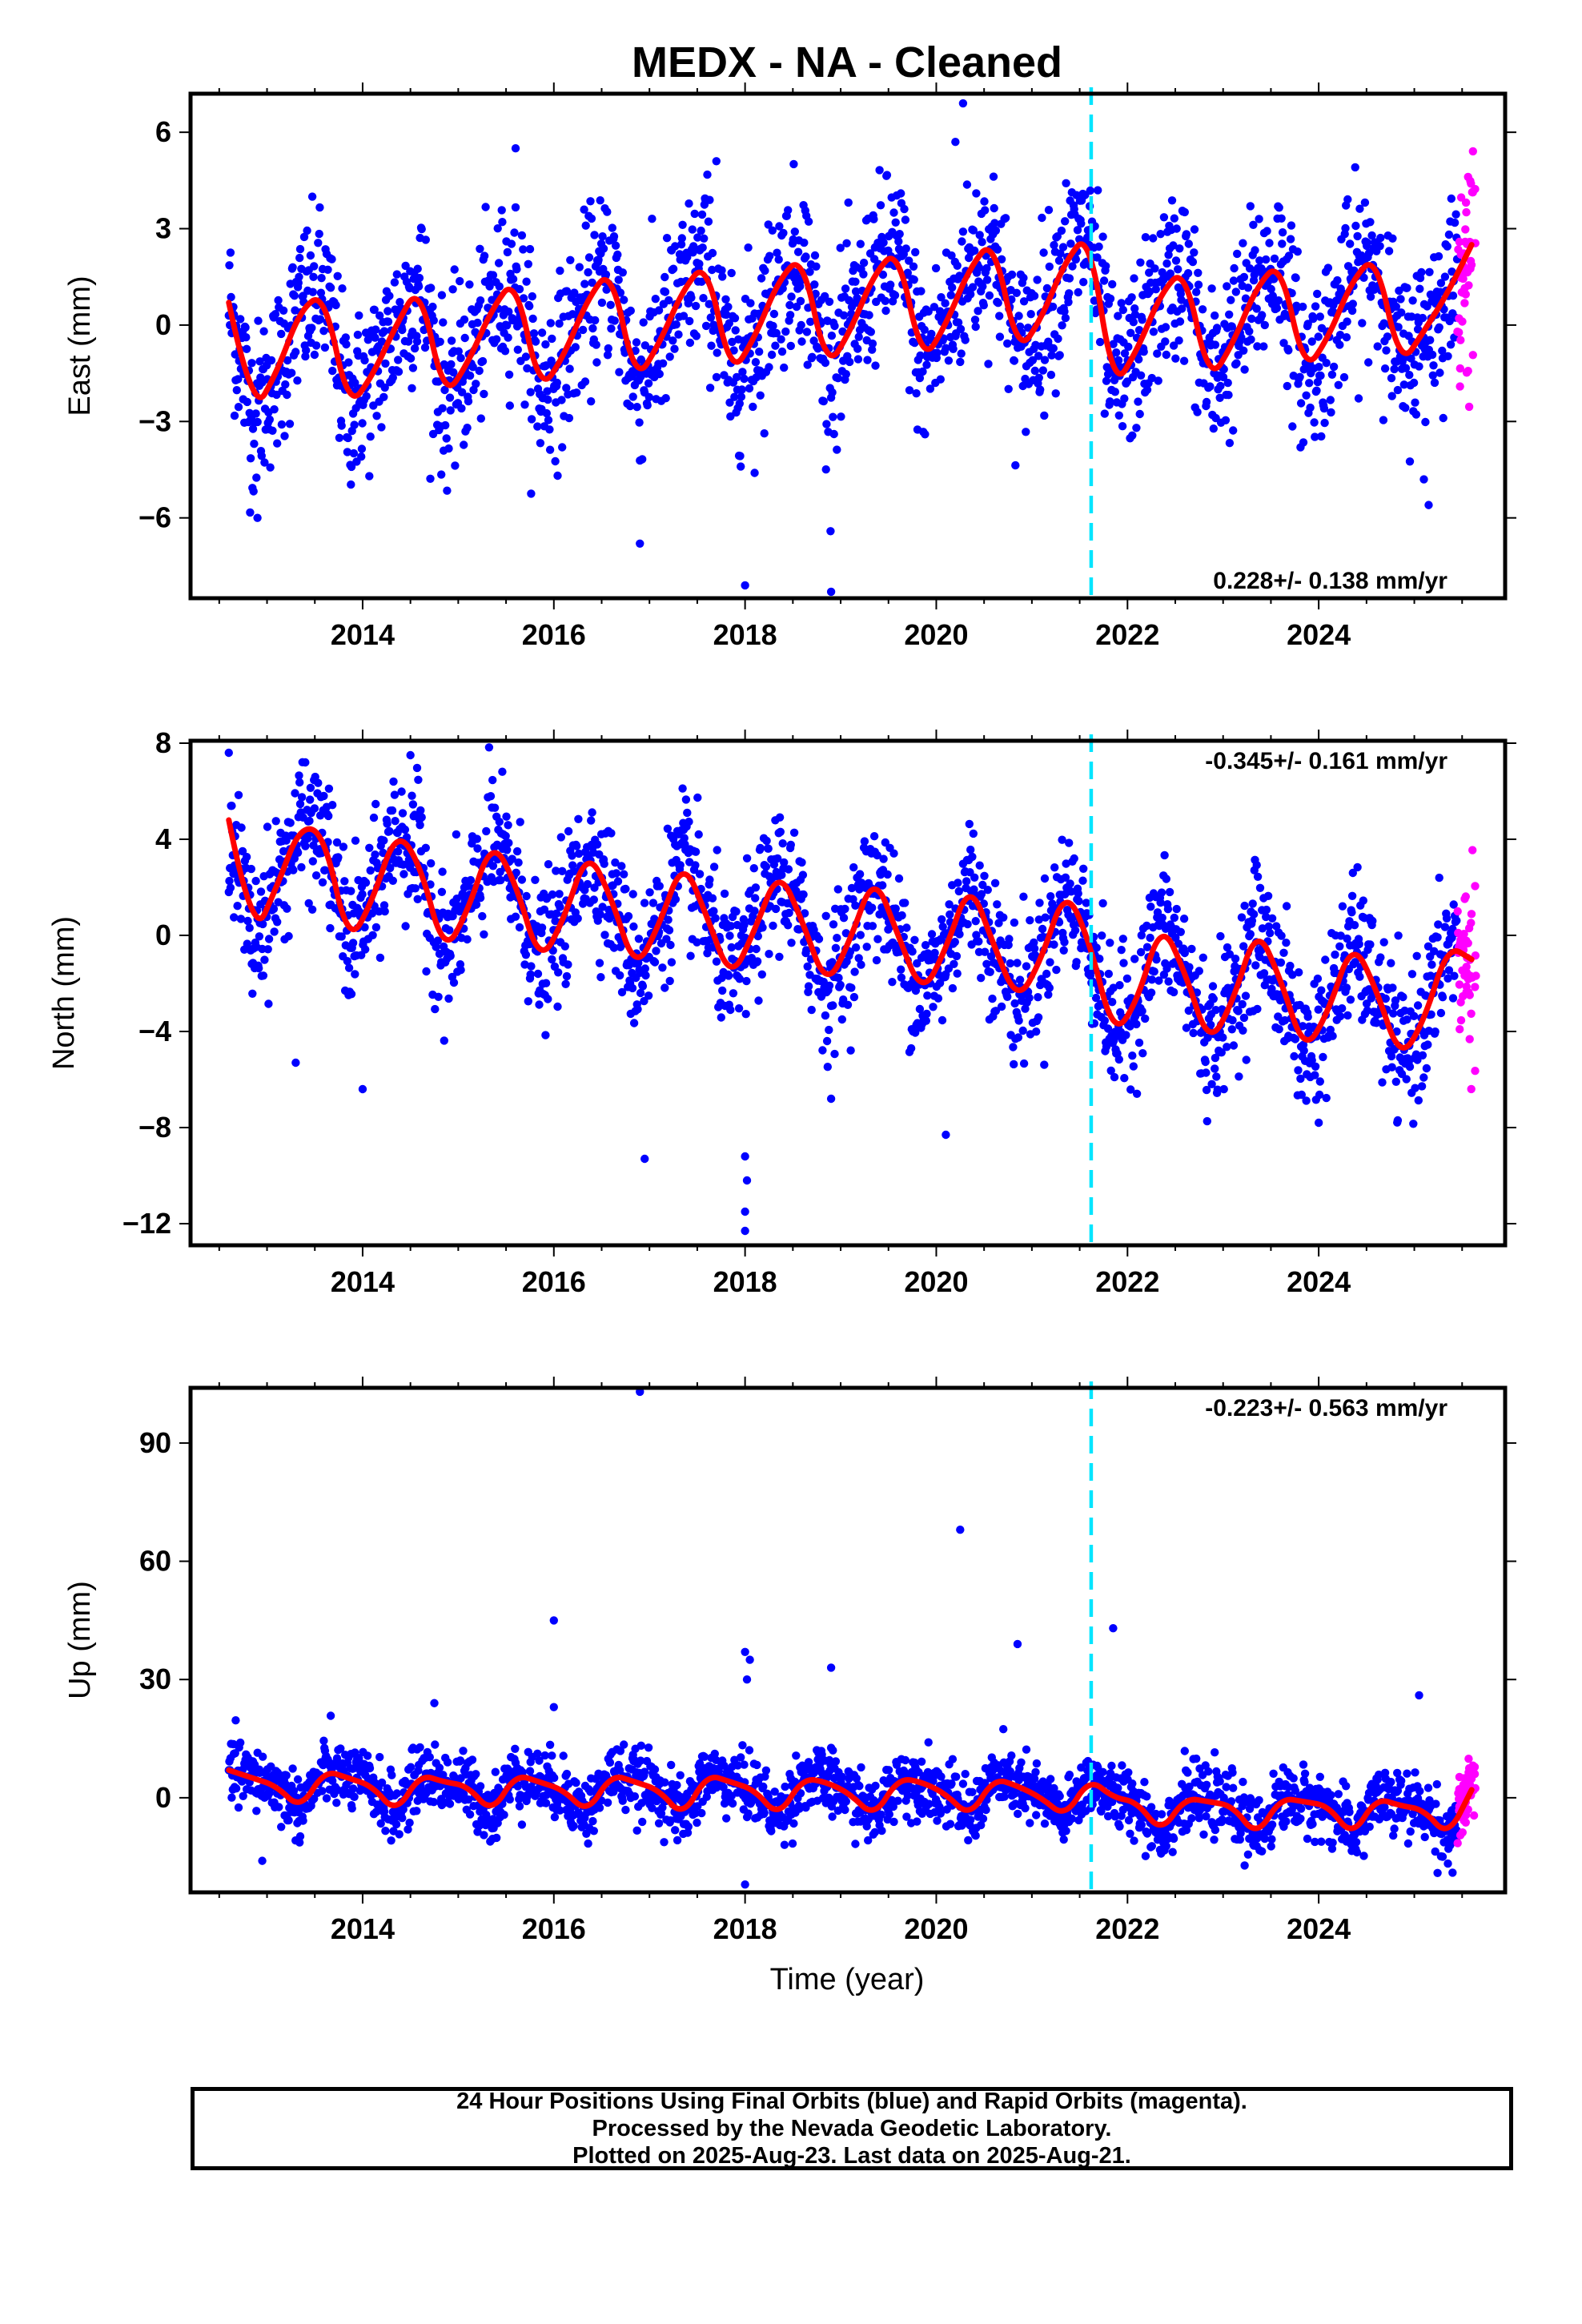 This screenshot has height=2324, width=1582. I want to click on up-y-axis-label: Up (mm), so click(80, 1640).